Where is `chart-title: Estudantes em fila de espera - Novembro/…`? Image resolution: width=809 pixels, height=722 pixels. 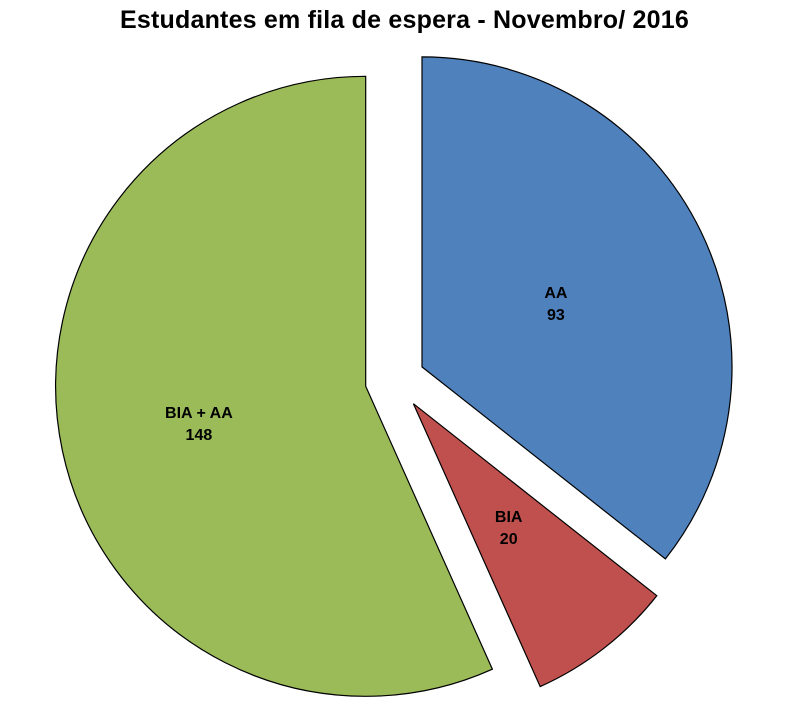 chart-title: Estudantes em fila de espera - Novembro/… is located at coordinates (404, 20).